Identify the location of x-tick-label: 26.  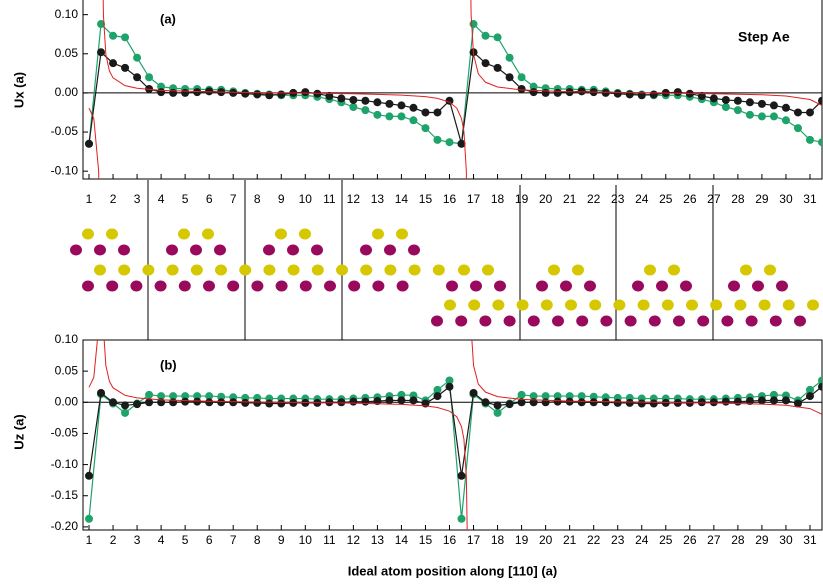
(690, 199).